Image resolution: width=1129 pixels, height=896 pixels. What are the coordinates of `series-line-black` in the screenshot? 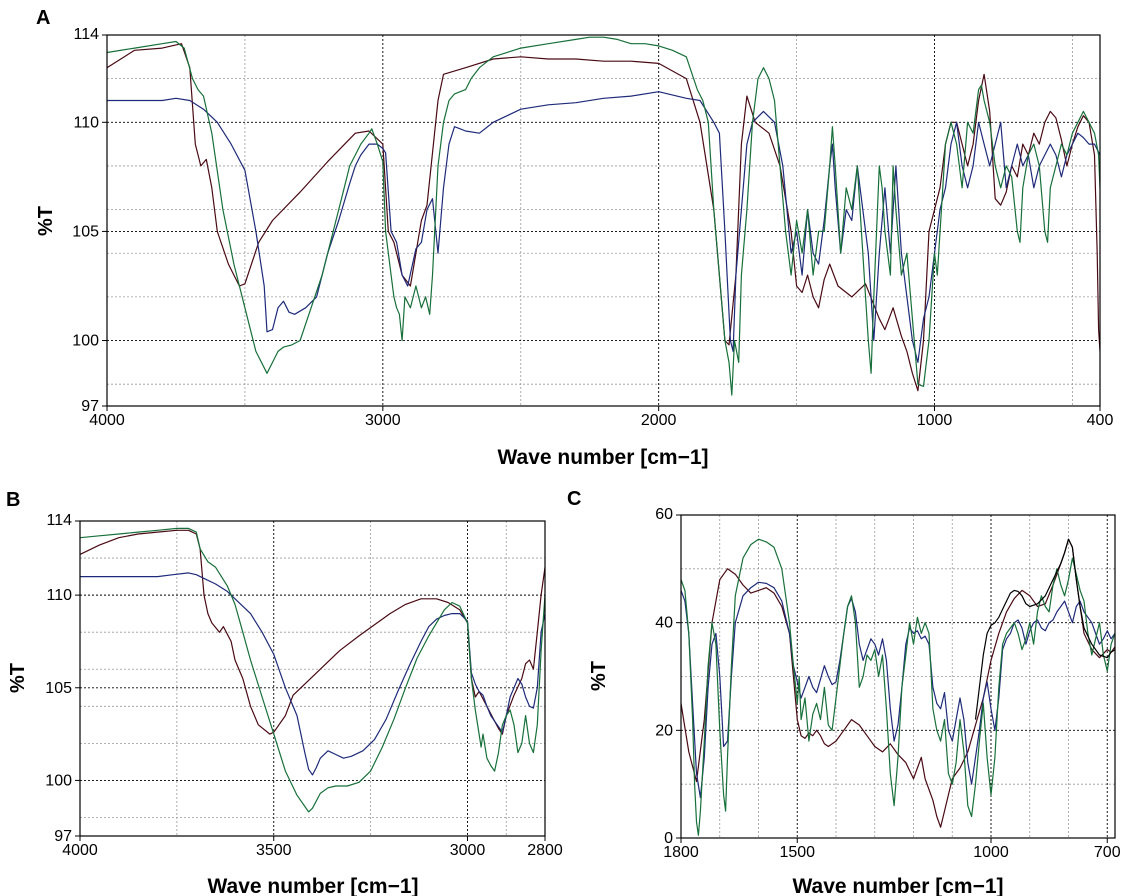 It's located at (1044, 629).